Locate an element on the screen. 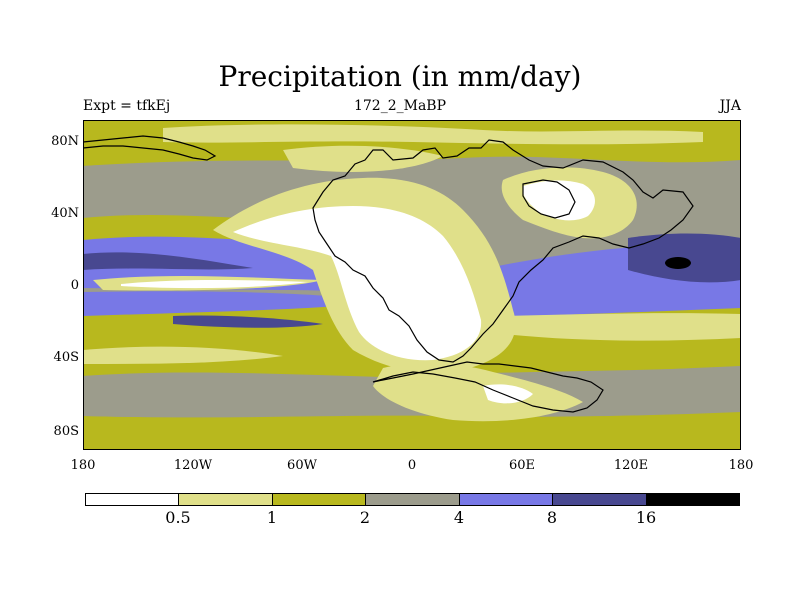 This screenshot has width=800, height=600. field-south-light is located at coordinates (183, 355).